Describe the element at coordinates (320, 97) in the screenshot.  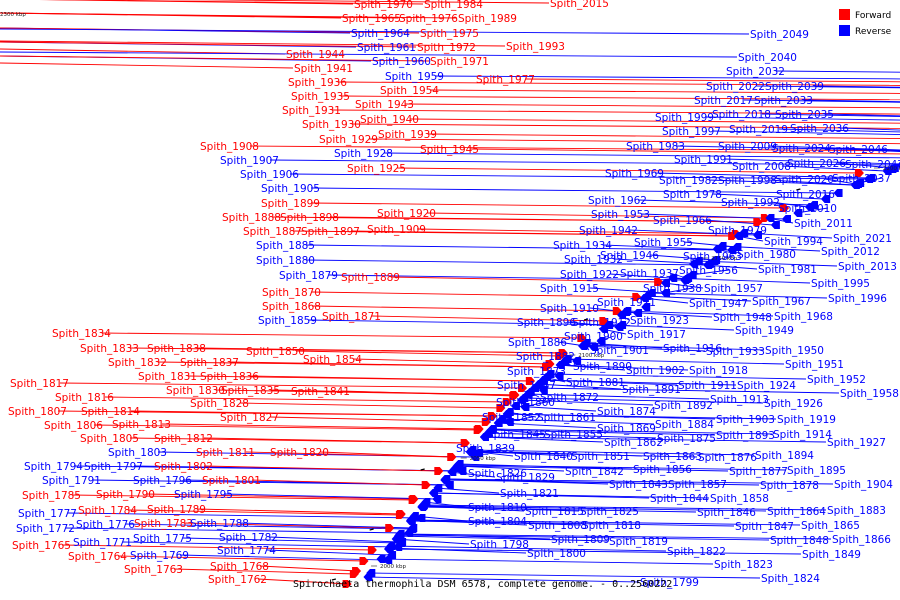
I see `gene-label: Spith_1935` at that location.